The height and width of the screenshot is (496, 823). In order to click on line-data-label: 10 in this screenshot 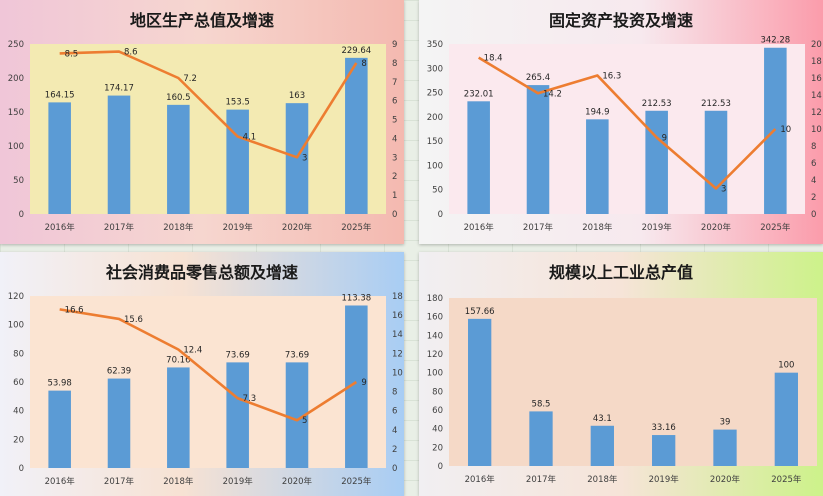, I will do `click(785, 130)`.